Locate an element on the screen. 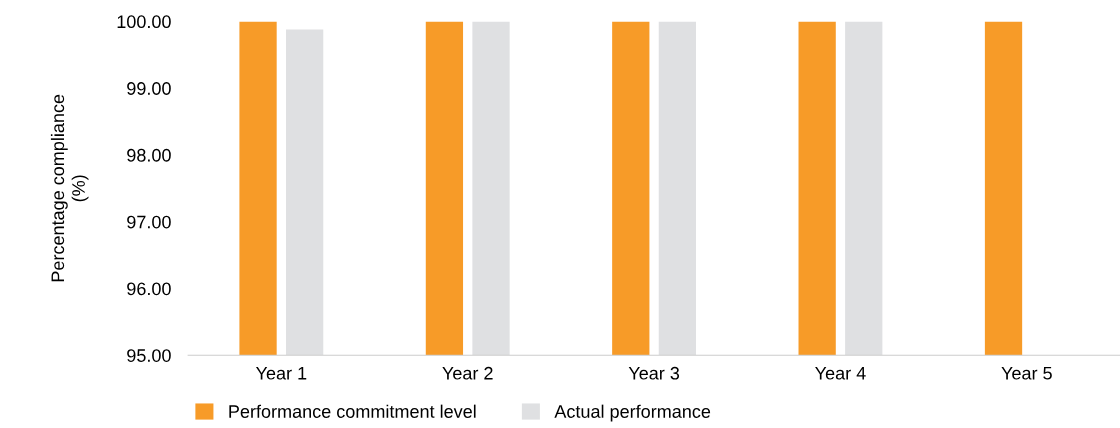 The height and width of the screenshot is (428, 1120). x-tick-label: Year 1 is located at coordinates (281, 373).